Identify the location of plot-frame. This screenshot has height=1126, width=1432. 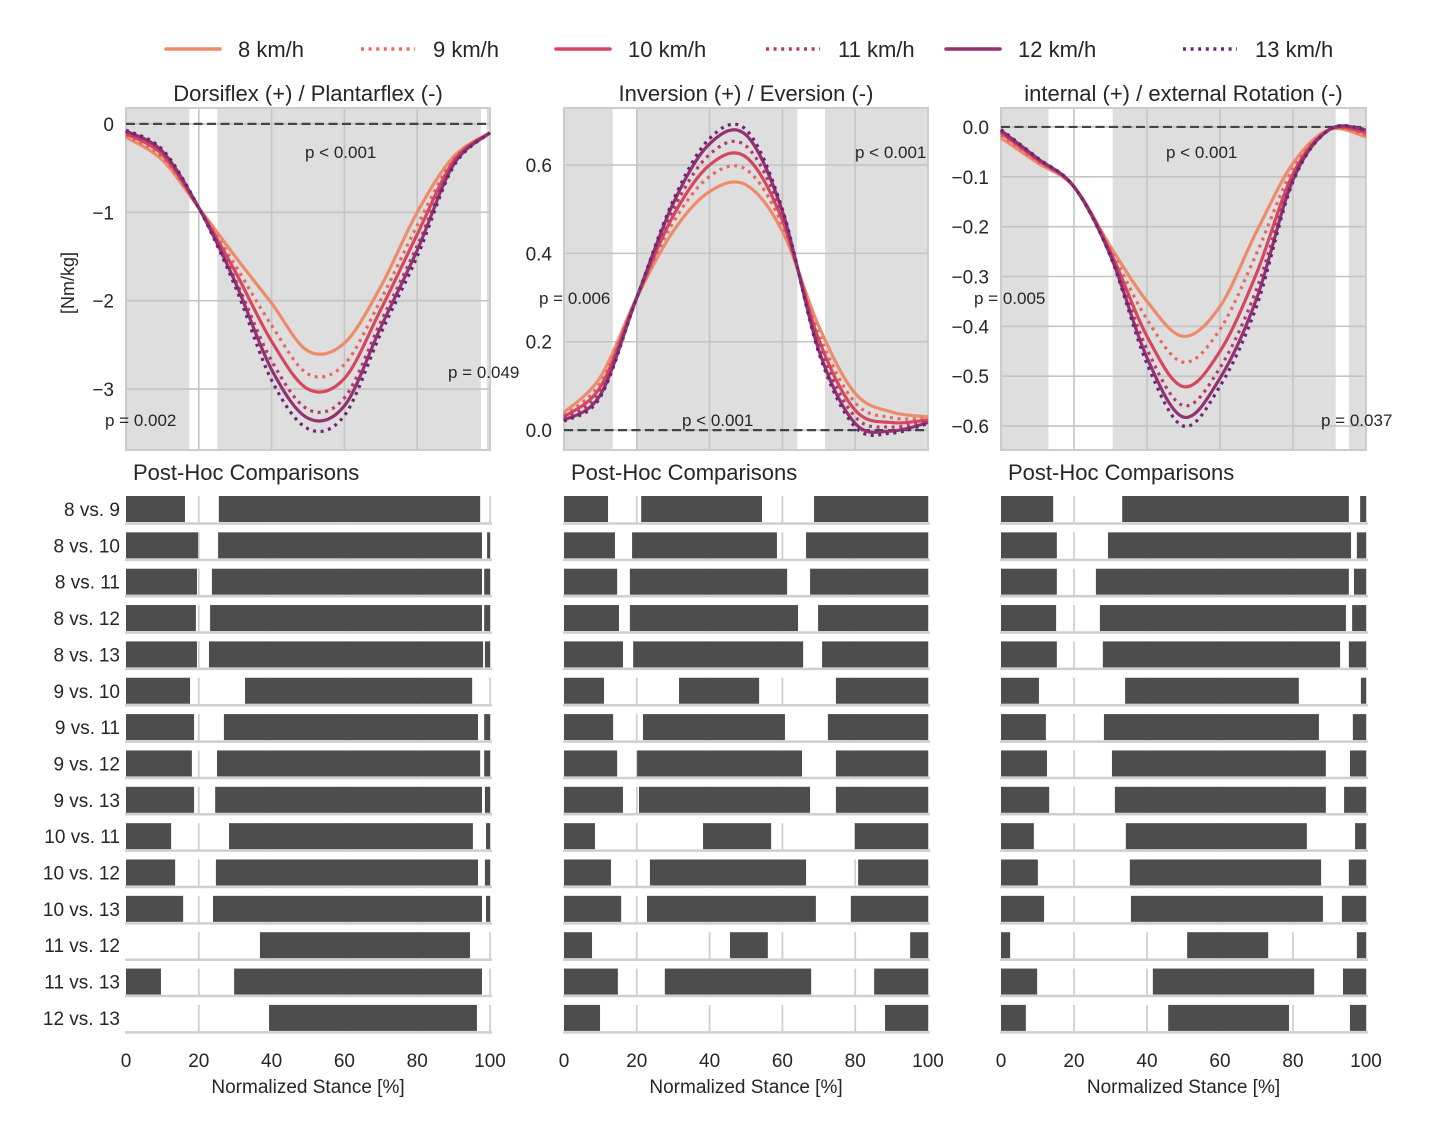
(746, 279).